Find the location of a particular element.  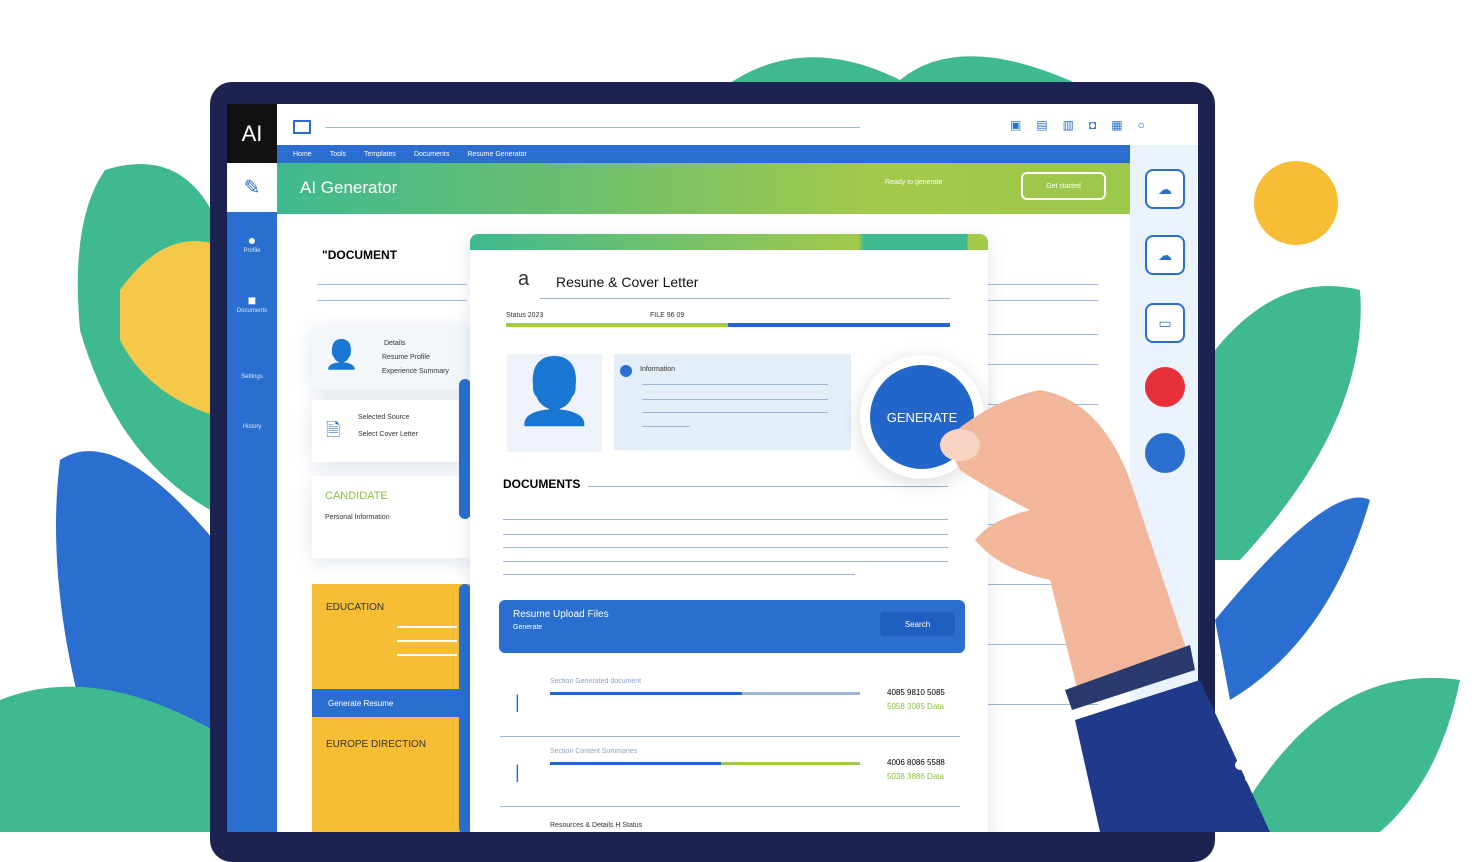

document-top-bar is located at coordinates (729, 242).